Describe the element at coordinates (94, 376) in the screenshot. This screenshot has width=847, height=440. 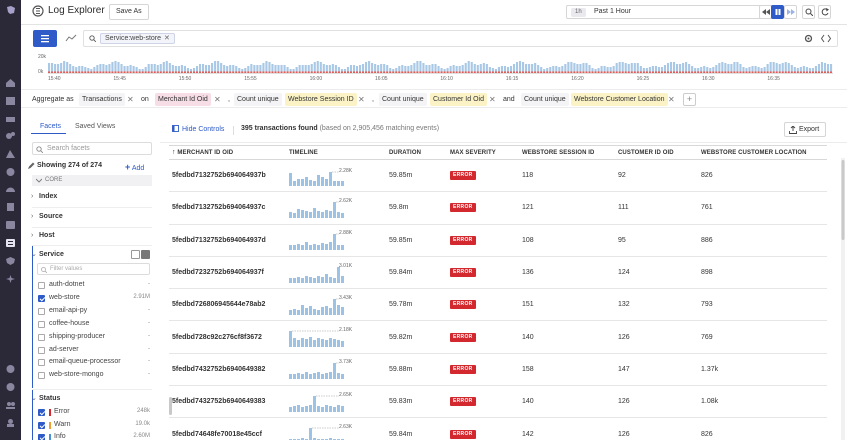
I see `facet-value-item: web-store-mongo -` at that location.